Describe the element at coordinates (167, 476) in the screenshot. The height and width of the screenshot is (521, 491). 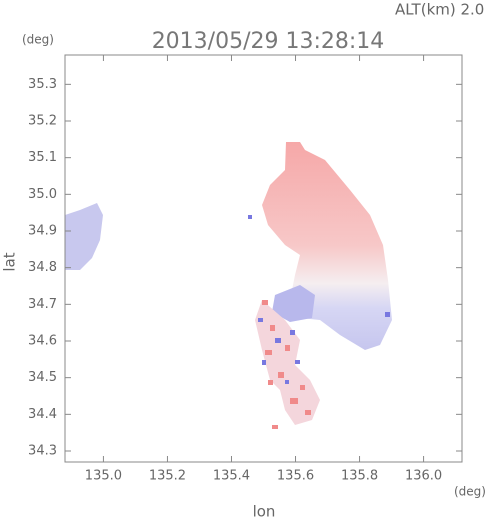
I see `x-tick-label: 135.2` at that location.